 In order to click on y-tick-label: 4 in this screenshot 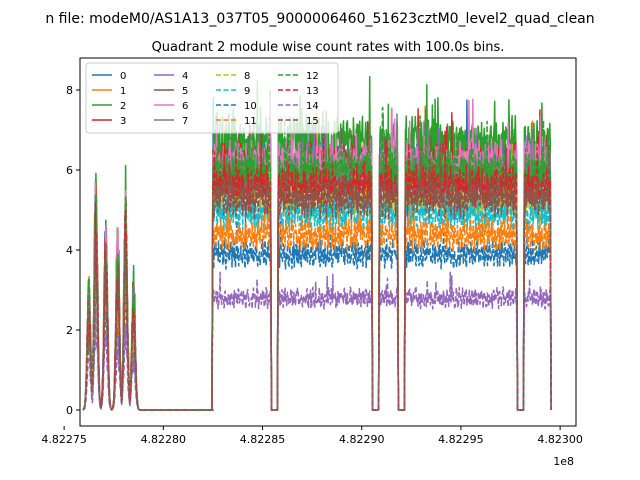, I will do `click(69, 250)`.